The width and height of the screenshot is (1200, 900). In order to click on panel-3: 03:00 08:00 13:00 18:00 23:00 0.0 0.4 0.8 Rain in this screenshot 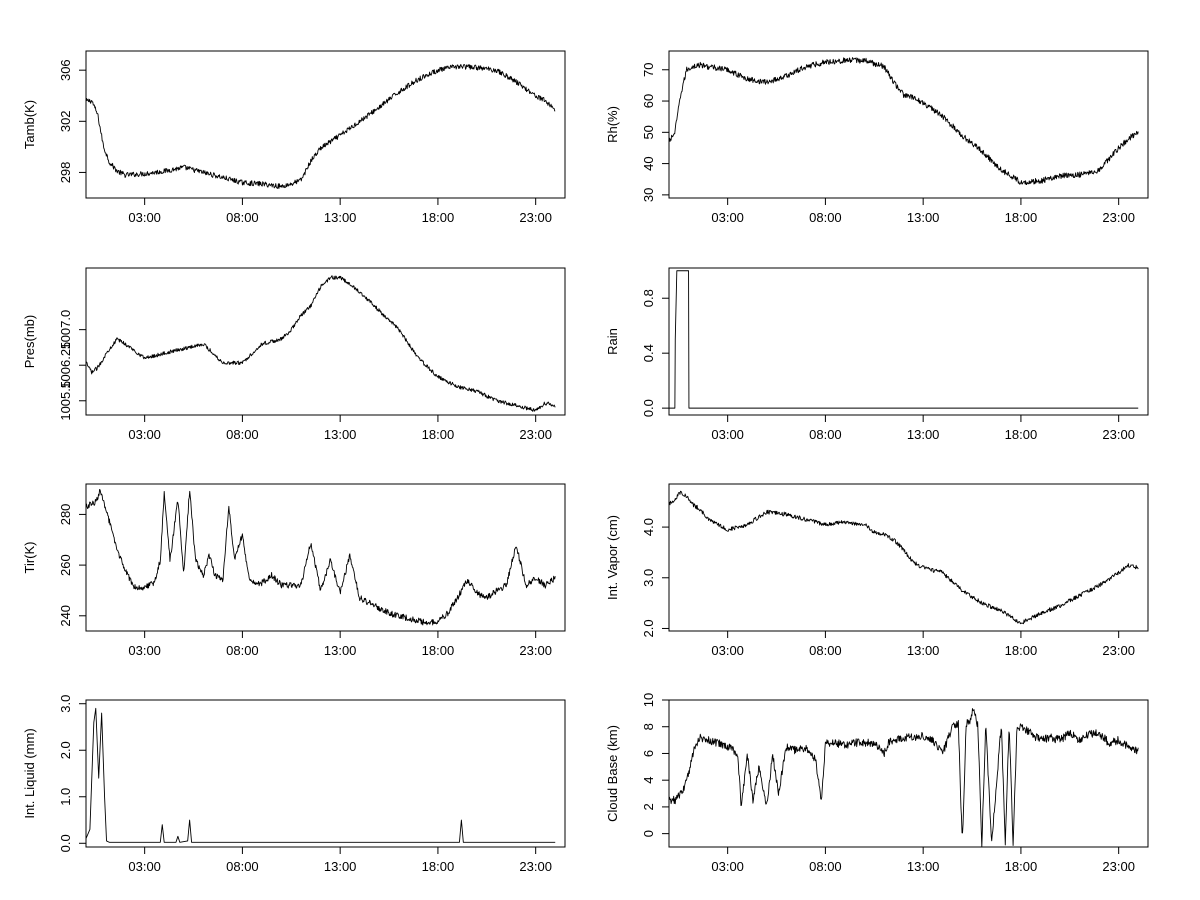, I will do `click(877, 354)`.